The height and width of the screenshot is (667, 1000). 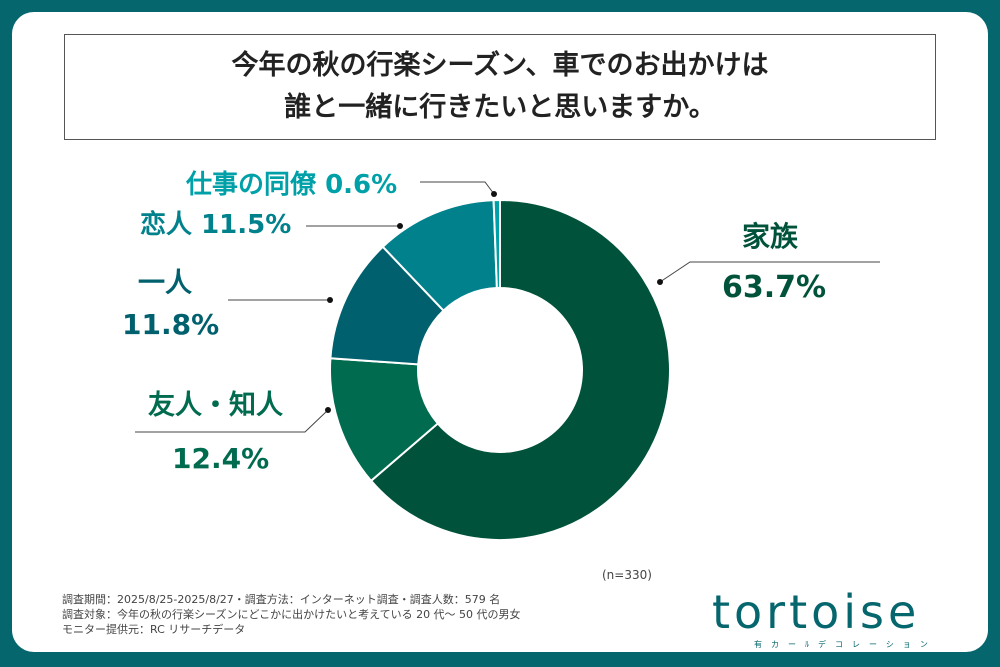 I want to click on tortoise-logo: tortoise 有カーﾙデコレーション, so click(x=809, y=617).